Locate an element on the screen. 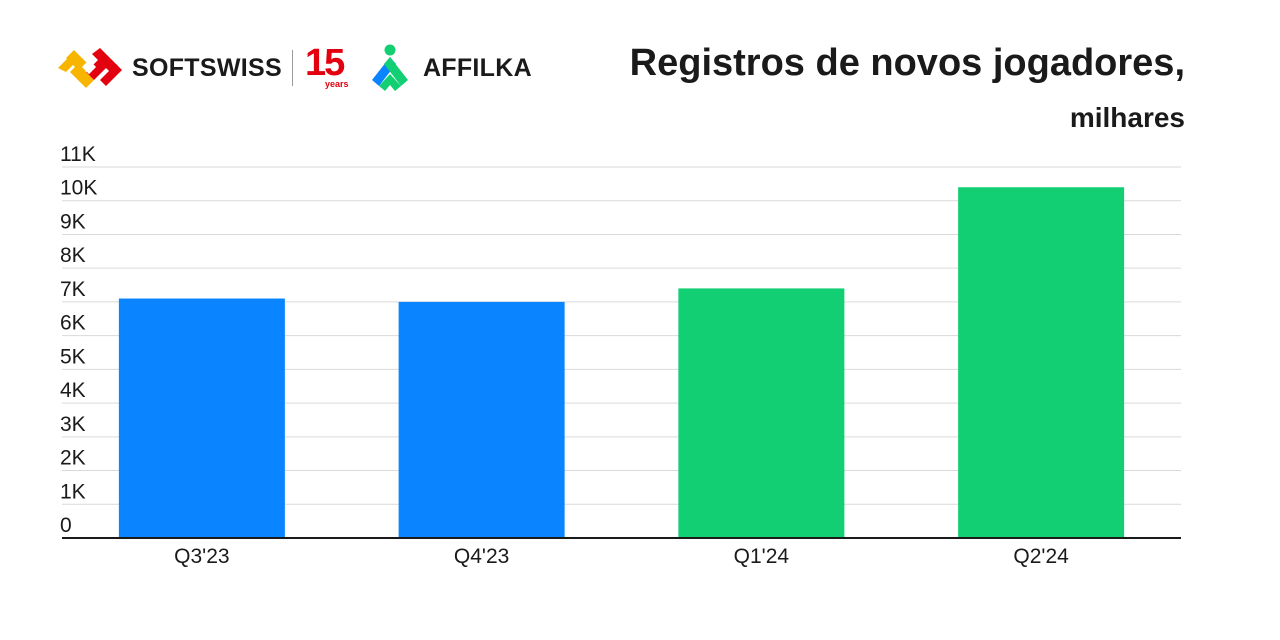 Image resolution: width=1280 pixels, height=640 pixels. softswiss-wordmark: SOFTSWISS is located at coordinates (207, 67).